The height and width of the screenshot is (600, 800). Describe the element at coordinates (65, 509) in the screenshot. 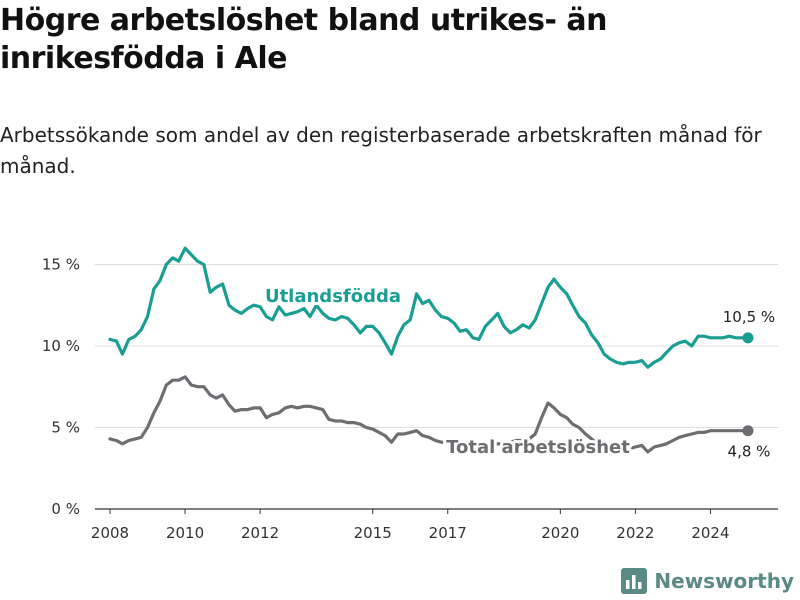

I see `y-tick-label: 0 %` at that location.